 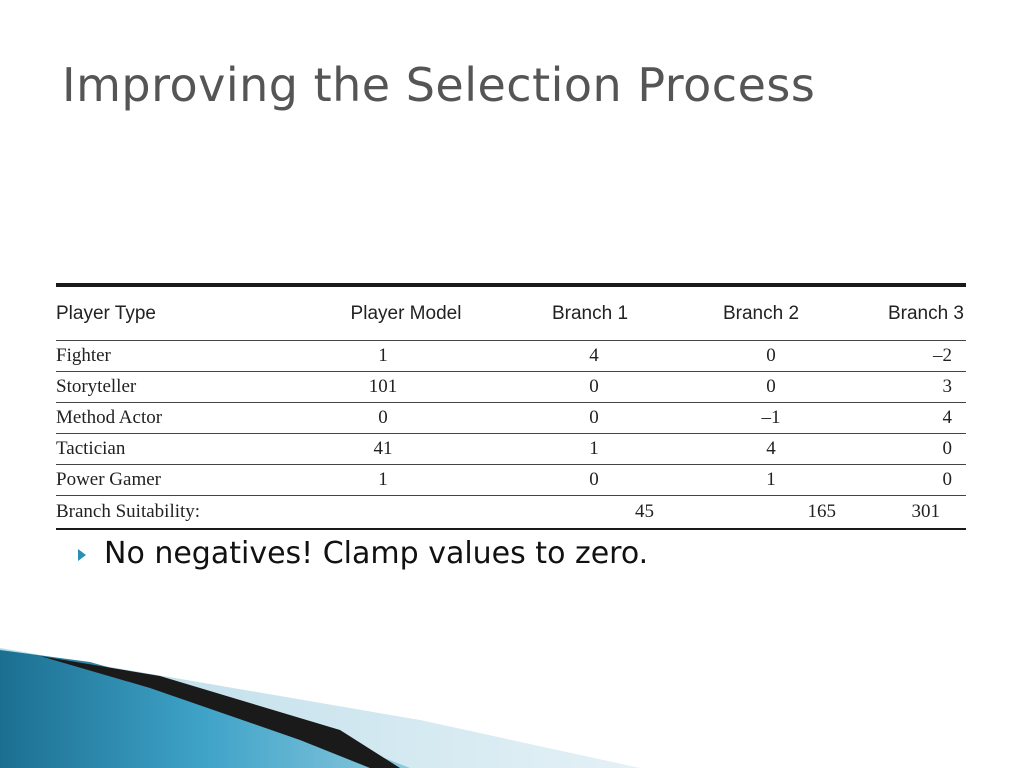 What do you see at coordinates (383, 386) in the screenshot?
I see `cell-player-model: 101` at bounding box center [383, 386].